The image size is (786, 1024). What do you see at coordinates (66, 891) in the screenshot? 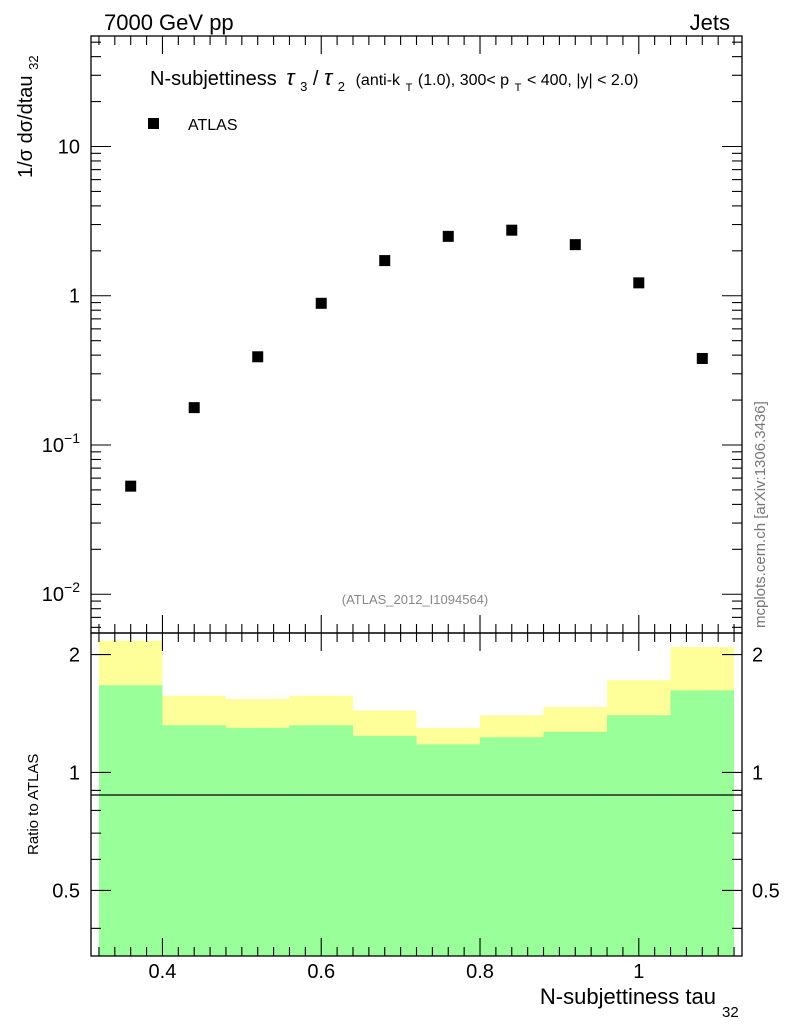
I see `ratio-y-tick-label: 0.5` at bounding box center [66, 891].